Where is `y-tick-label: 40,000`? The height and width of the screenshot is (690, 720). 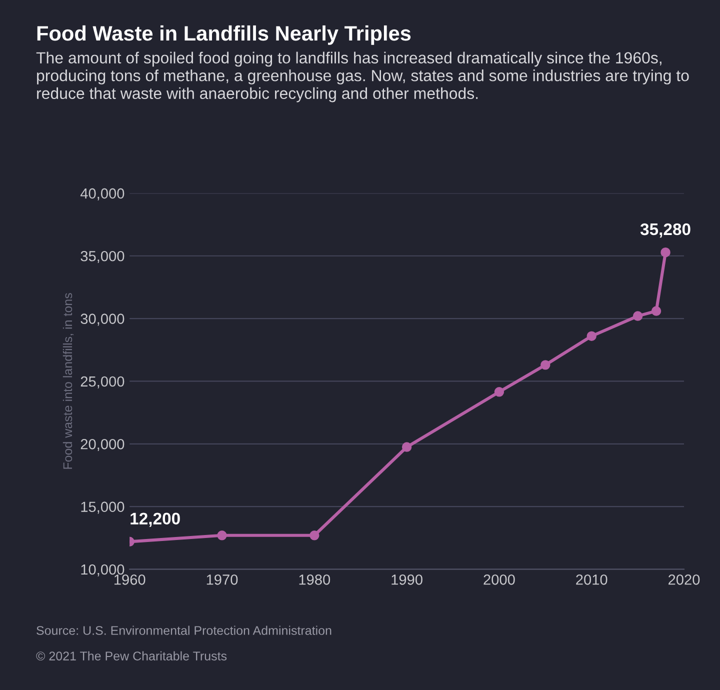
y-tick-label: 40,000 is located at coordinates (102, 194).